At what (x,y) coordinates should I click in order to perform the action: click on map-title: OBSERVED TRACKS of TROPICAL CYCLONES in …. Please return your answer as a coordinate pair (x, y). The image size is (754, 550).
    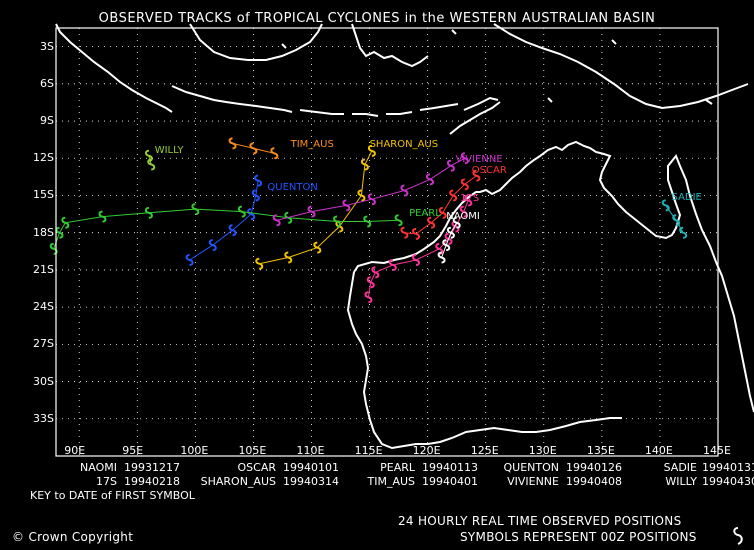
    Looking at the image, I should click on (377, 18).